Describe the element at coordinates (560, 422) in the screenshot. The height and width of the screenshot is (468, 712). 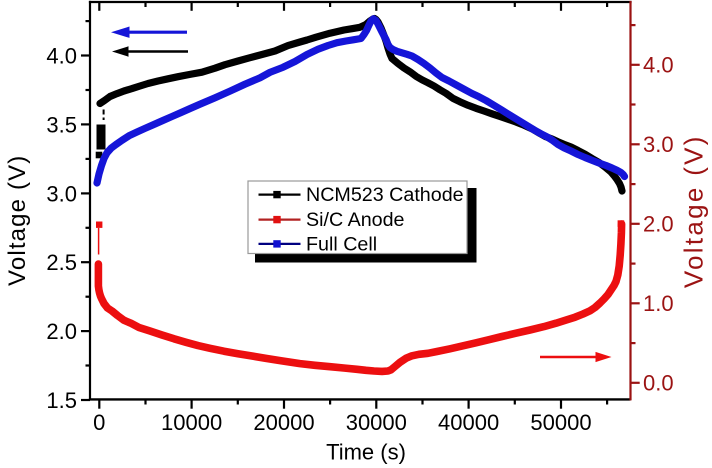
I see `svg-text: 50000` at that location.